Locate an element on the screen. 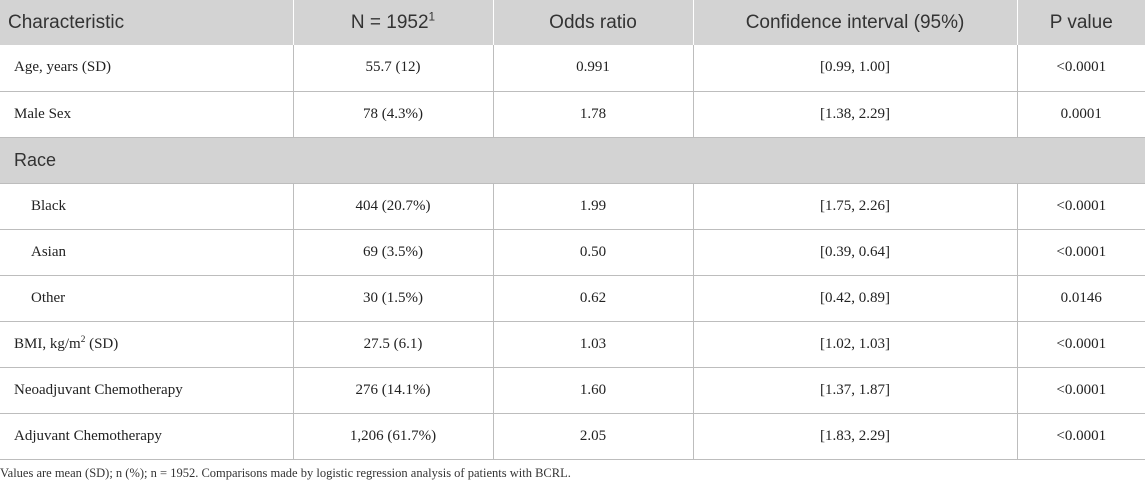  row-ci: [1.75, 2.26] is located at coordinates (854, 206).